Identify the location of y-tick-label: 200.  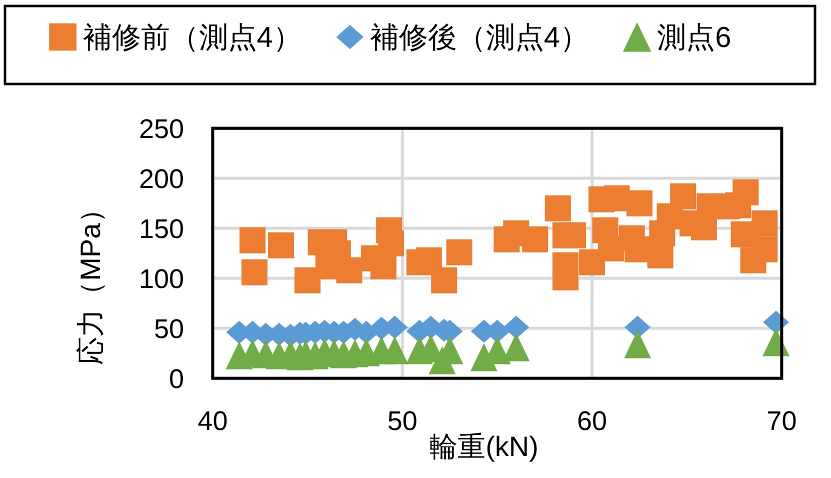
(161, 179).